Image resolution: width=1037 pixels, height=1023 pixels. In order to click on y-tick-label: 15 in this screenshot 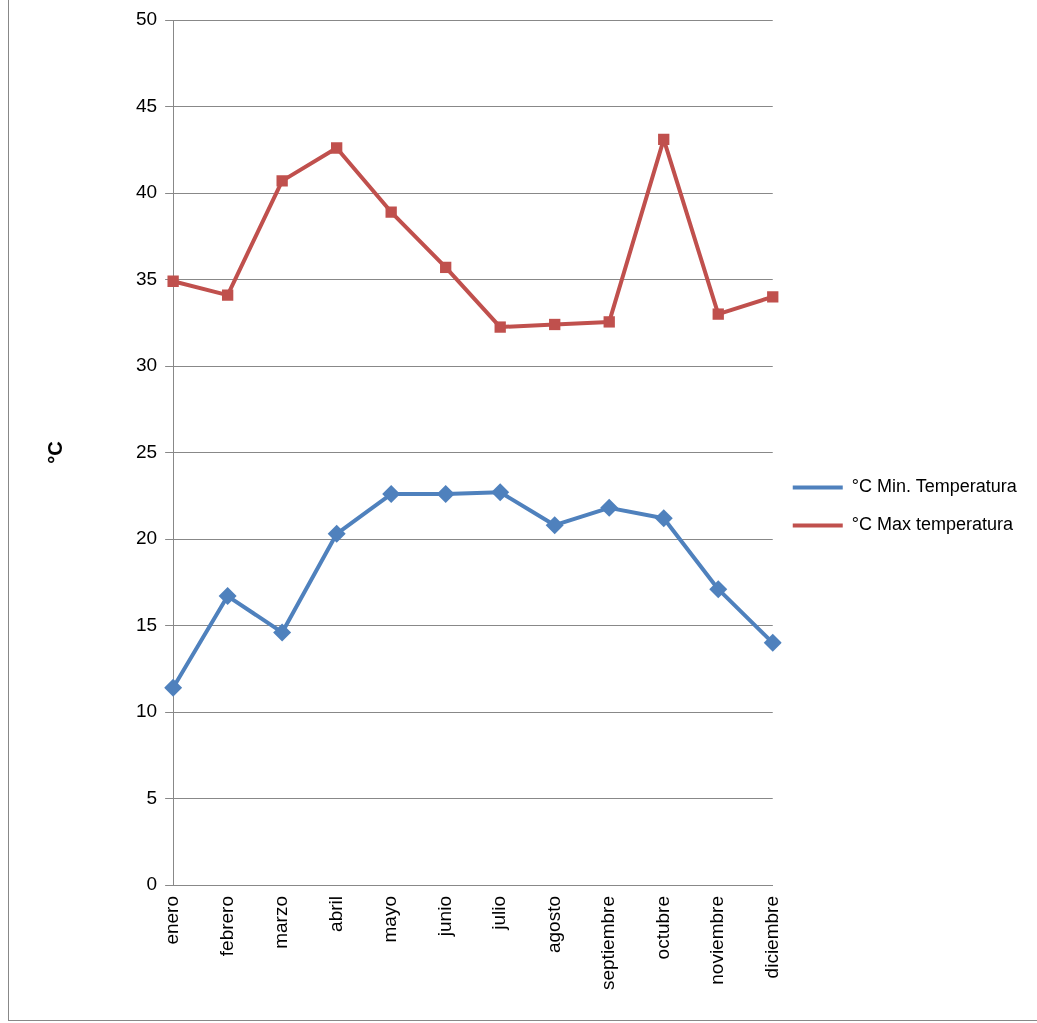, I will do `click(146, 624)`.